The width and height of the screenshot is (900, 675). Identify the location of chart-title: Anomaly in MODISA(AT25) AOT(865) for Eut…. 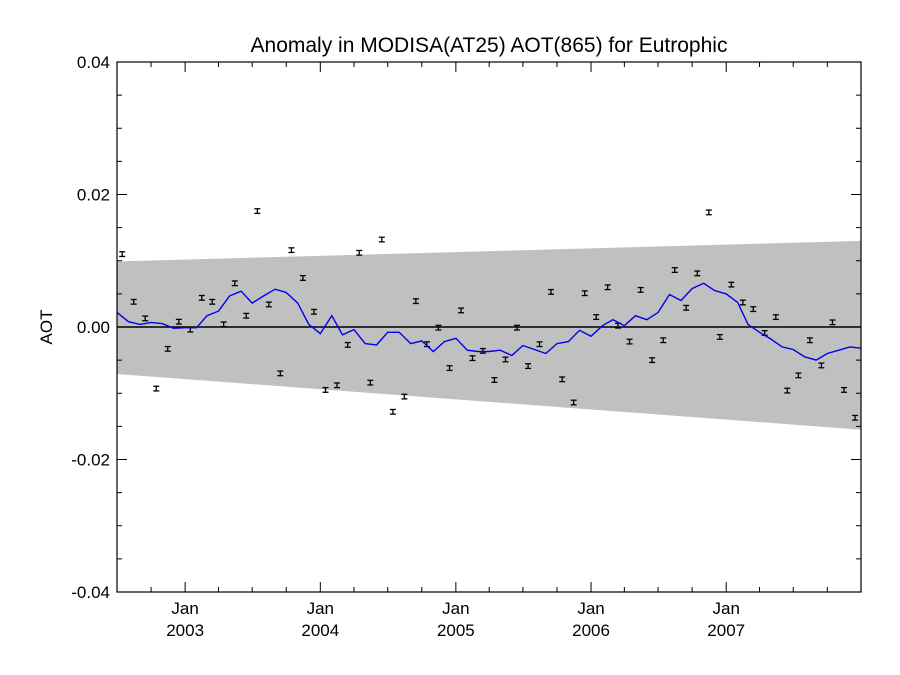
(489, 45).